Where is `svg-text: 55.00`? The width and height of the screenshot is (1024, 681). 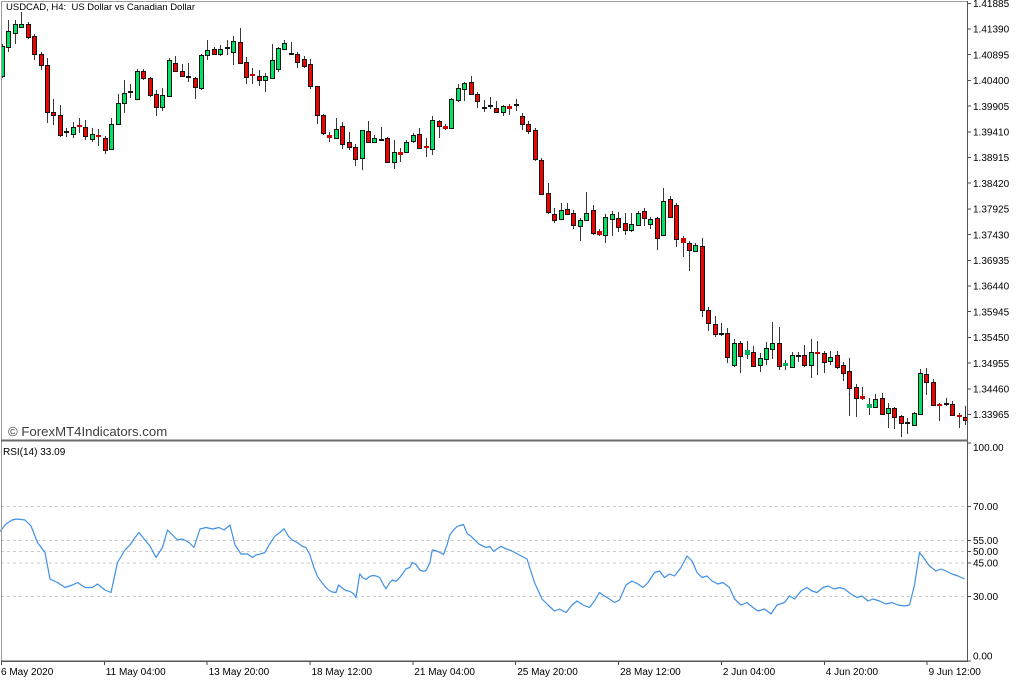
svg-text: 55.00 is located at coordinates (985, 541).